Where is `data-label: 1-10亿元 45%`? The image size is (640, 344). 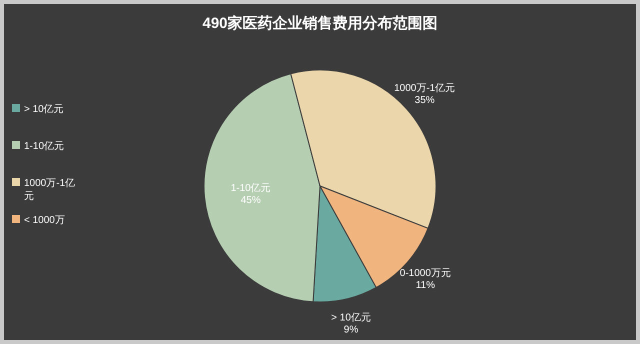 data-label: 1-10亿元 45% is located at coordinates (250, 194).